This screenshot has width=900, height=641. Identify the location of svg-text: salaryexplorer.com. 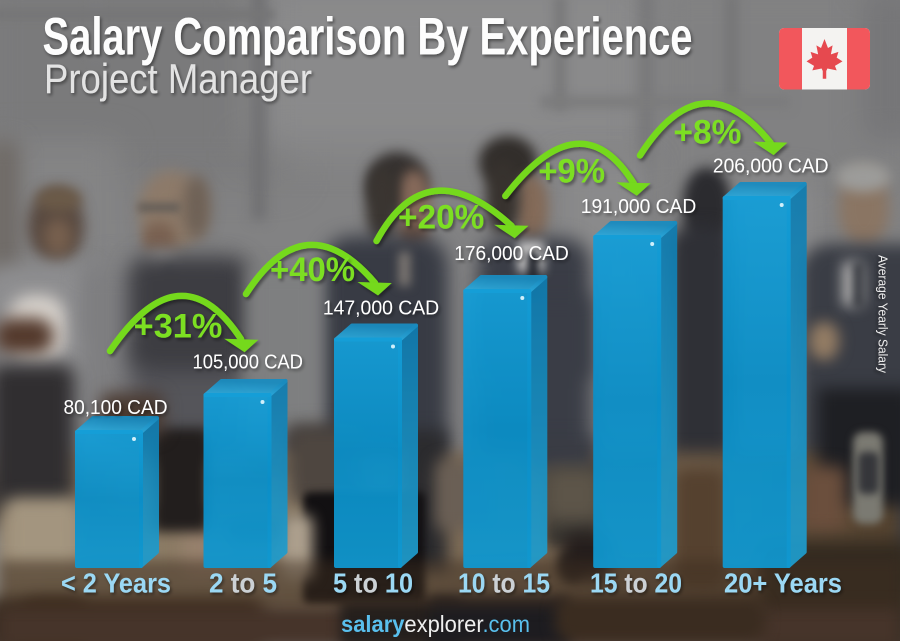
(435, 624).